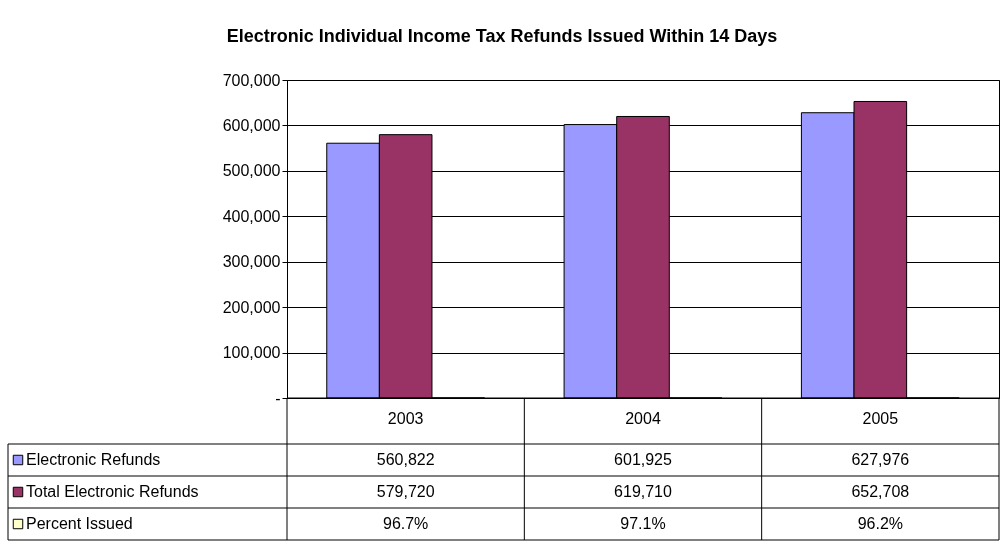 The image size is (1004, 554). I want to click on legend-label: Total Electronic Refunds, so click(112, 491).